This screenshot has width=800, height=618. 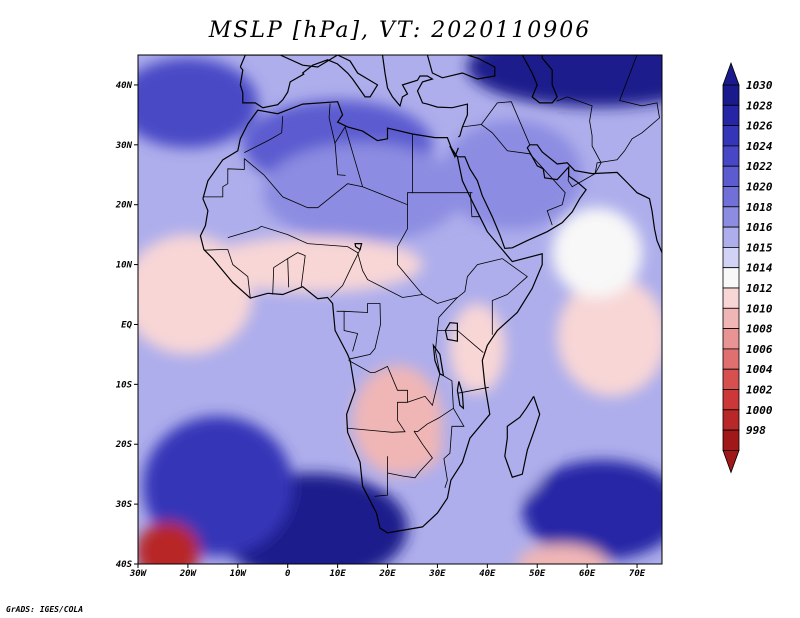 What do you see at coordinates (759, 288) in the screenshot?
I see `colorbar-label: 1012` at bounding box center [759, 288].